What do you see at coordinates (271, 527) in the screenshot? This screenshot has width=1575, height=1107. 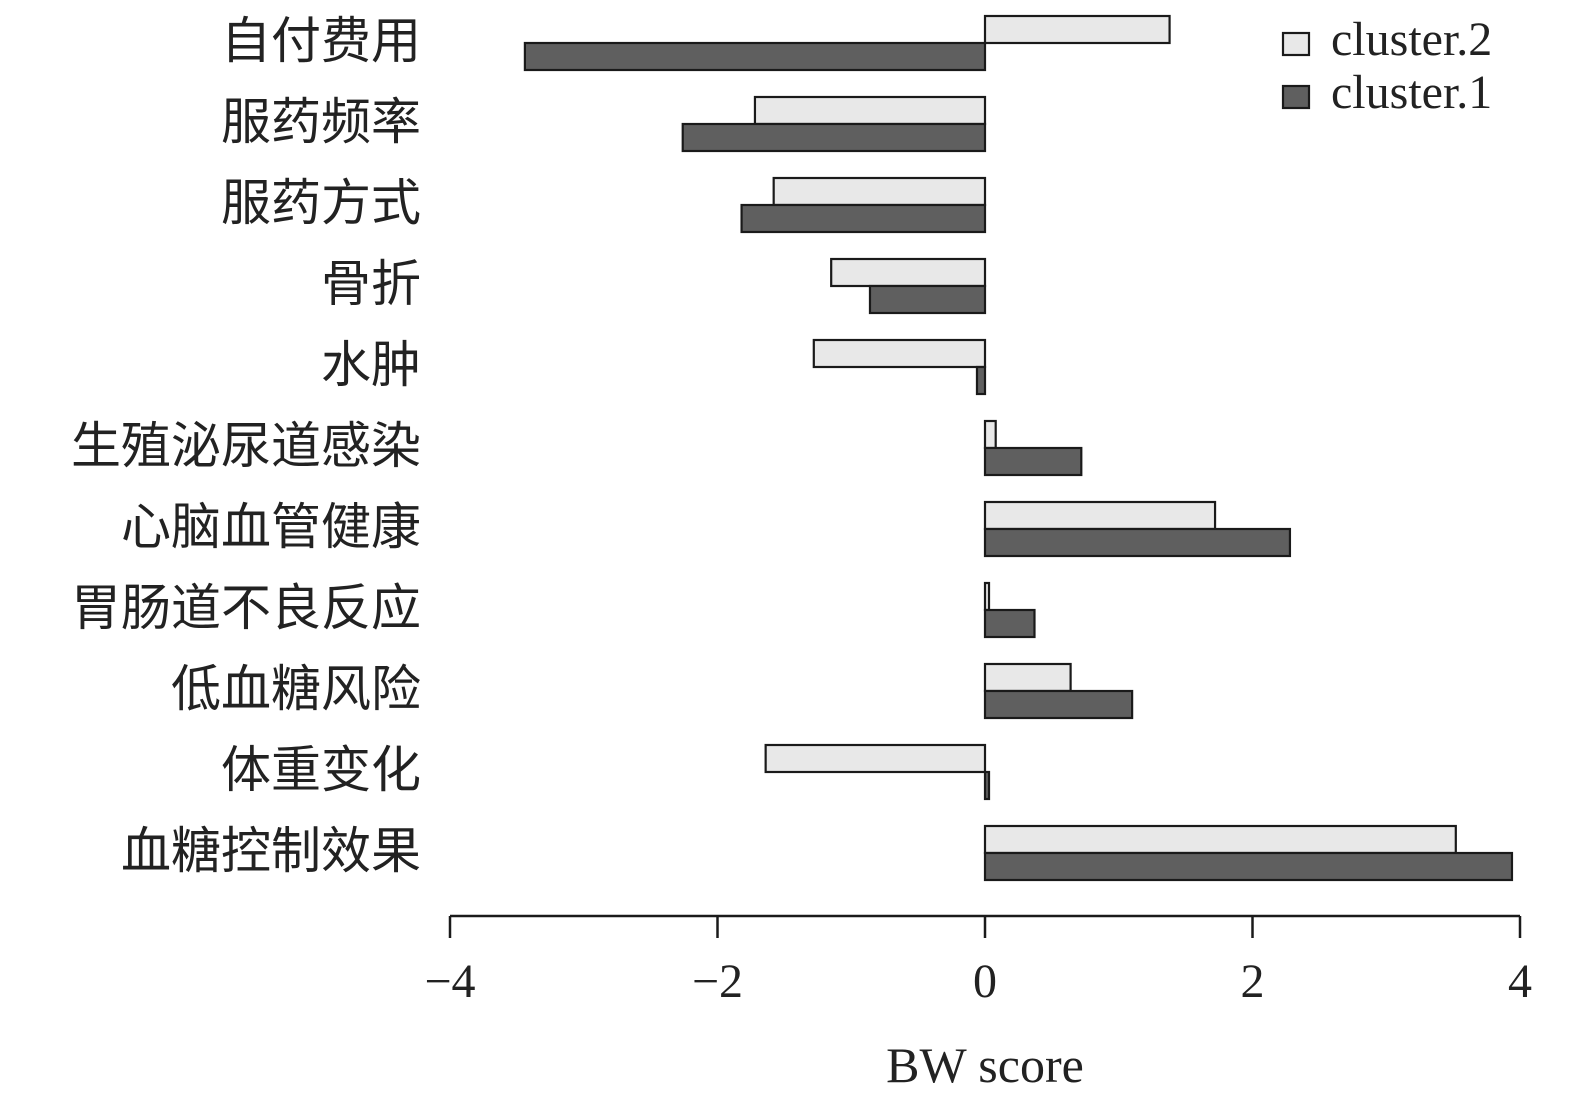 I see `category-label: 心脑血管健康` at bounding box center [271, 527].